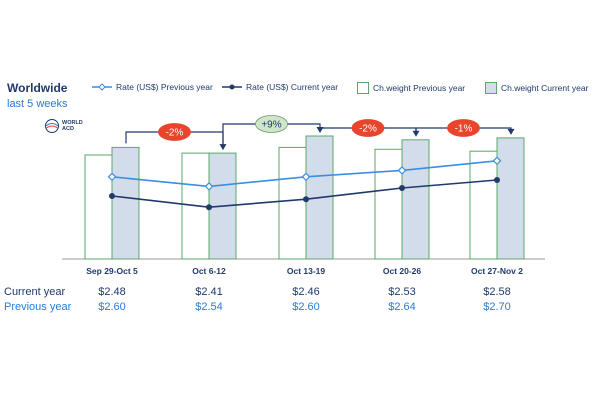  I want to click on legend-weight-cur: Ch.weight Current year, so click(536, 88).